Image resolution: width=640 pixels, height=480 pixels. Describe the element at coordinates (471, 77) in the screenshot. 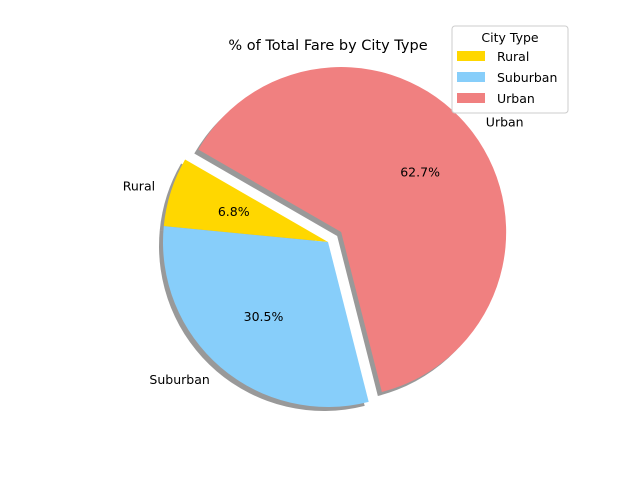

I see `legend-swatch-suburban` at that location.